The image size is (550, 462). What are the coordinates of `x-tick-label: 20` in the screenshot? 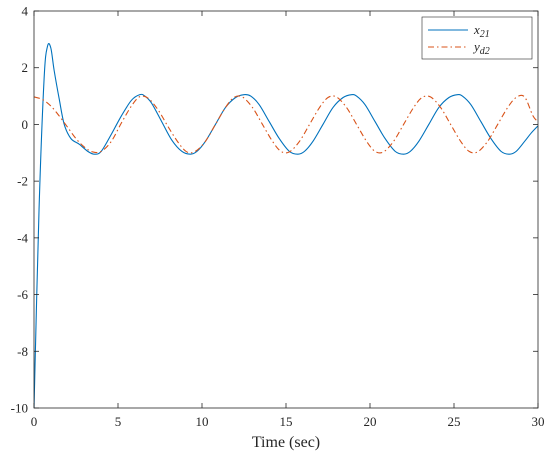 It's located at (370, 421).